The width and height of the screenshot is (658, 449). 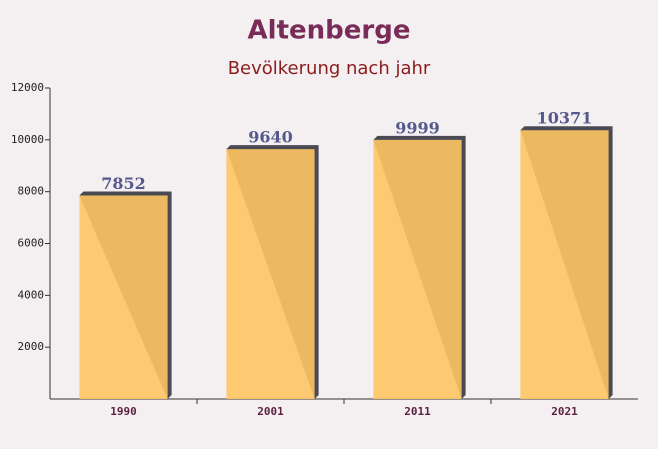 I want to click on y-tick-label: 4000, so click(x=31, y=294).